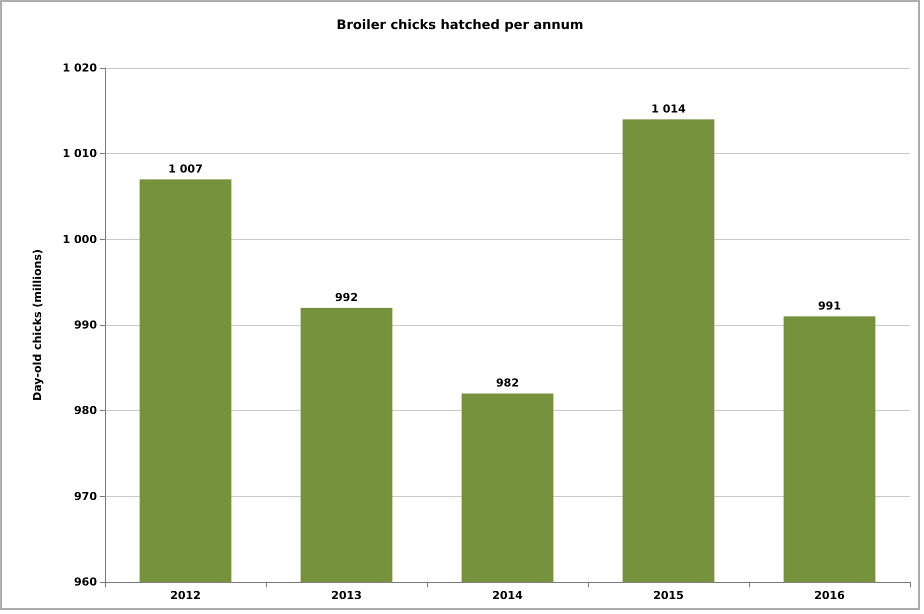 The width and height of the screenshot is (924, 614). I want to click on x-tick-label: 2012, so click(185, 595).